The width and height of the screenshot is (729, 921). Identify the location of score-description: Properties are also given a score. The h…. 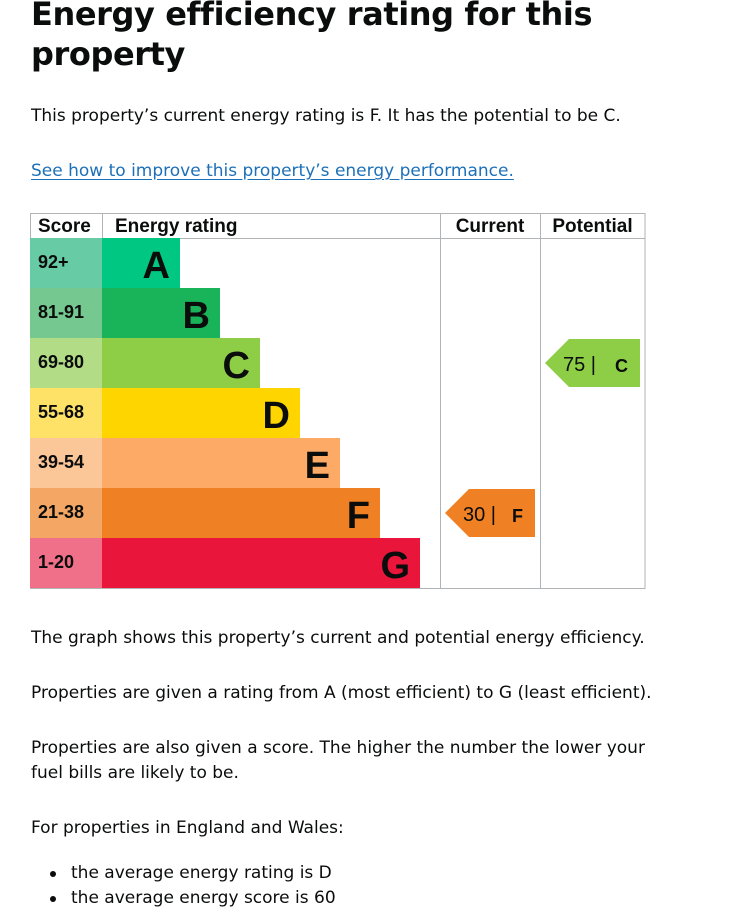
(338, 760).